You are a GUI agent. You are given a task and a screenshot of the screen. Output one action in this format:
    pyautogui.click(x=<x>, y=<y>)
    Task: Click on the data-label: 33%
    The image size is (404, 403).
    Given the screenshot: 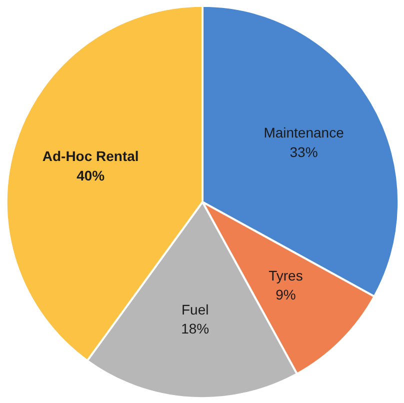 What is the action you would take?
    pyautogui.click(x=304, y=152)
    